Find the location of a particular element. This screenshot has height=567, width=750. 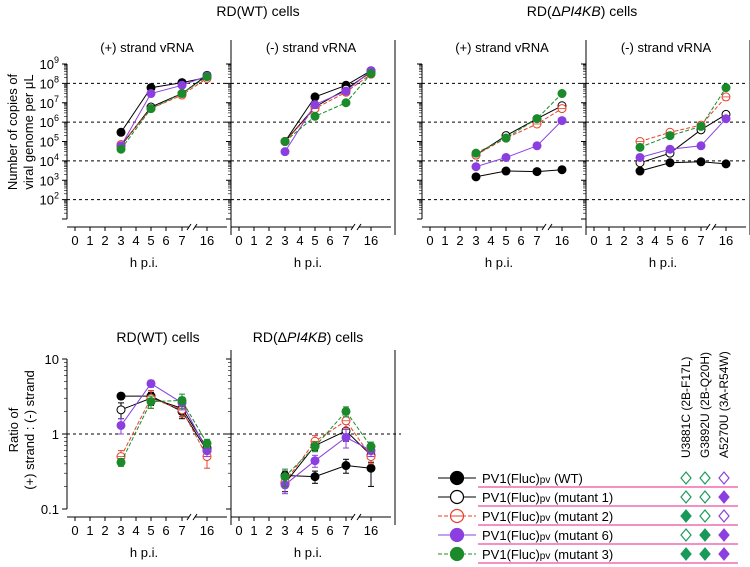

chart-panel-2: (+) strand vRNA 0 1 2 3 4 5 6 7 16 h p.i. is located at coordinates (502, 155).